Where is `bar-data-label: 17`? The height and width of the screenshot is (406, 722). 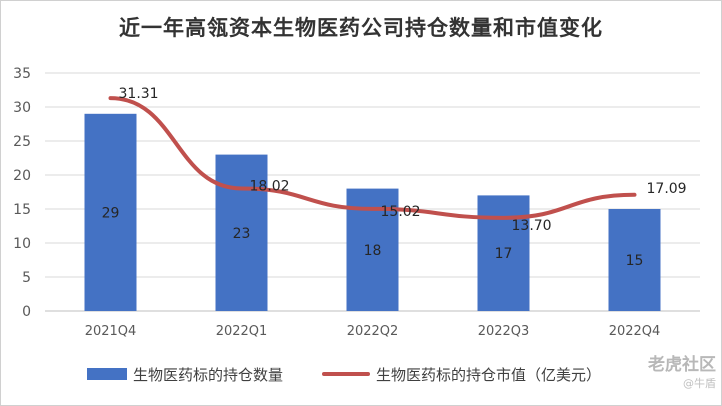 bar-data-label: 17 is located at coordinates (504, 254).